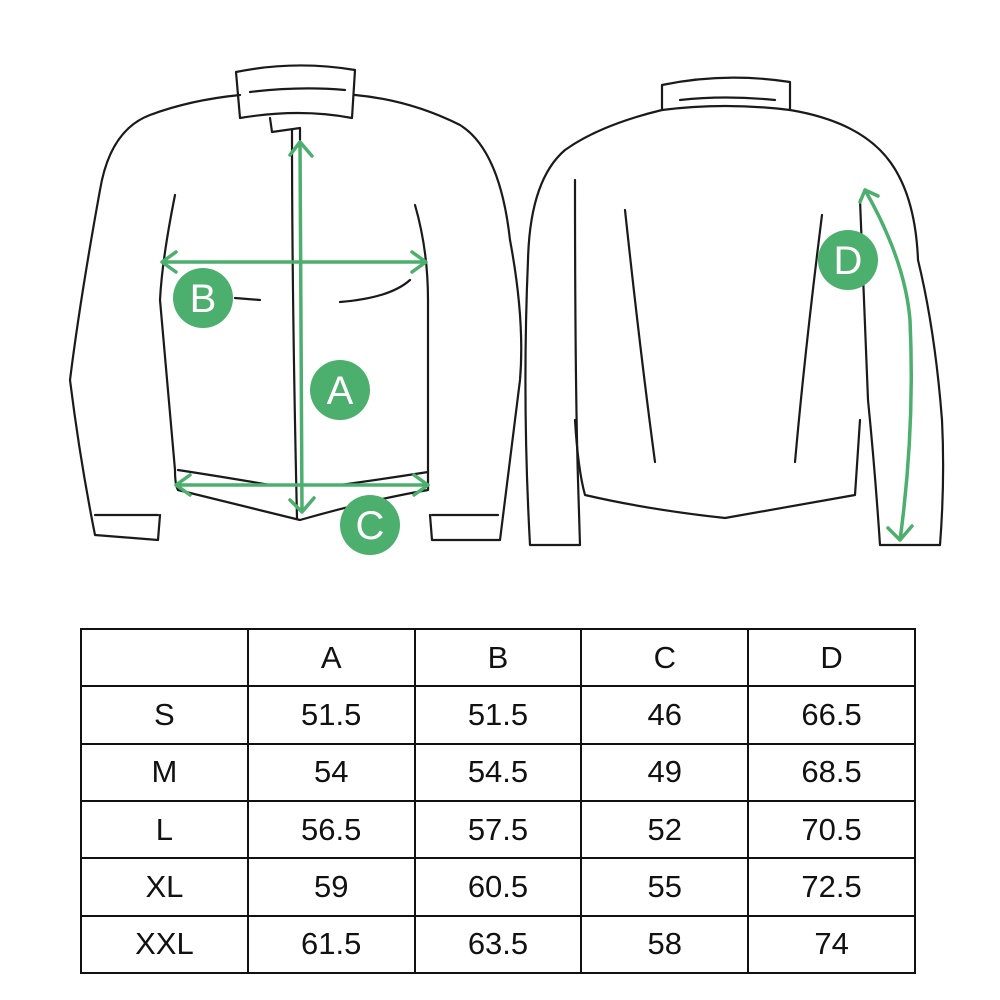 This screenshot has height=1000, width=1000. I want to click on value-cell: 63.5, so click(498, 944).